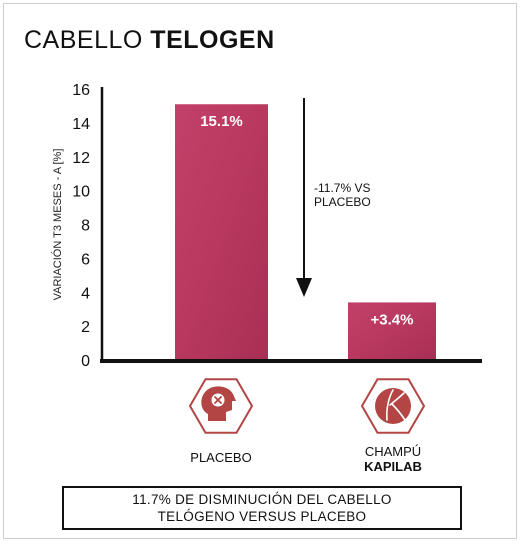 This screenshot has width=522, height=544. What do you see at coordinates (221, 121) in the screenshot?
I see `bar-value-label: 15.1%` at bounding box center [221, 121].